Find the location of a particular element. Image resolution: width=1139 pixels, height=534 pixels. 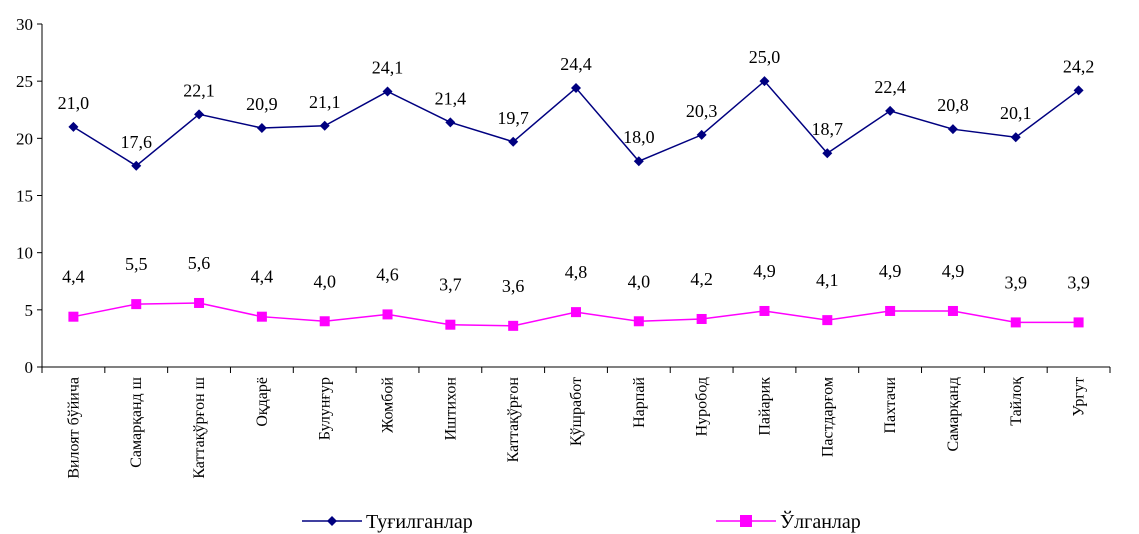

data-label: 17,6 is located at coordinates (136, 142).